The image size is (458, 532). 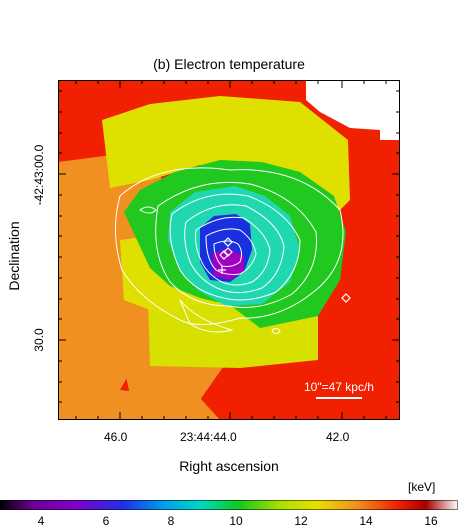 I want to click on colorbar-unit: [keV], so click(x=422, y=487).